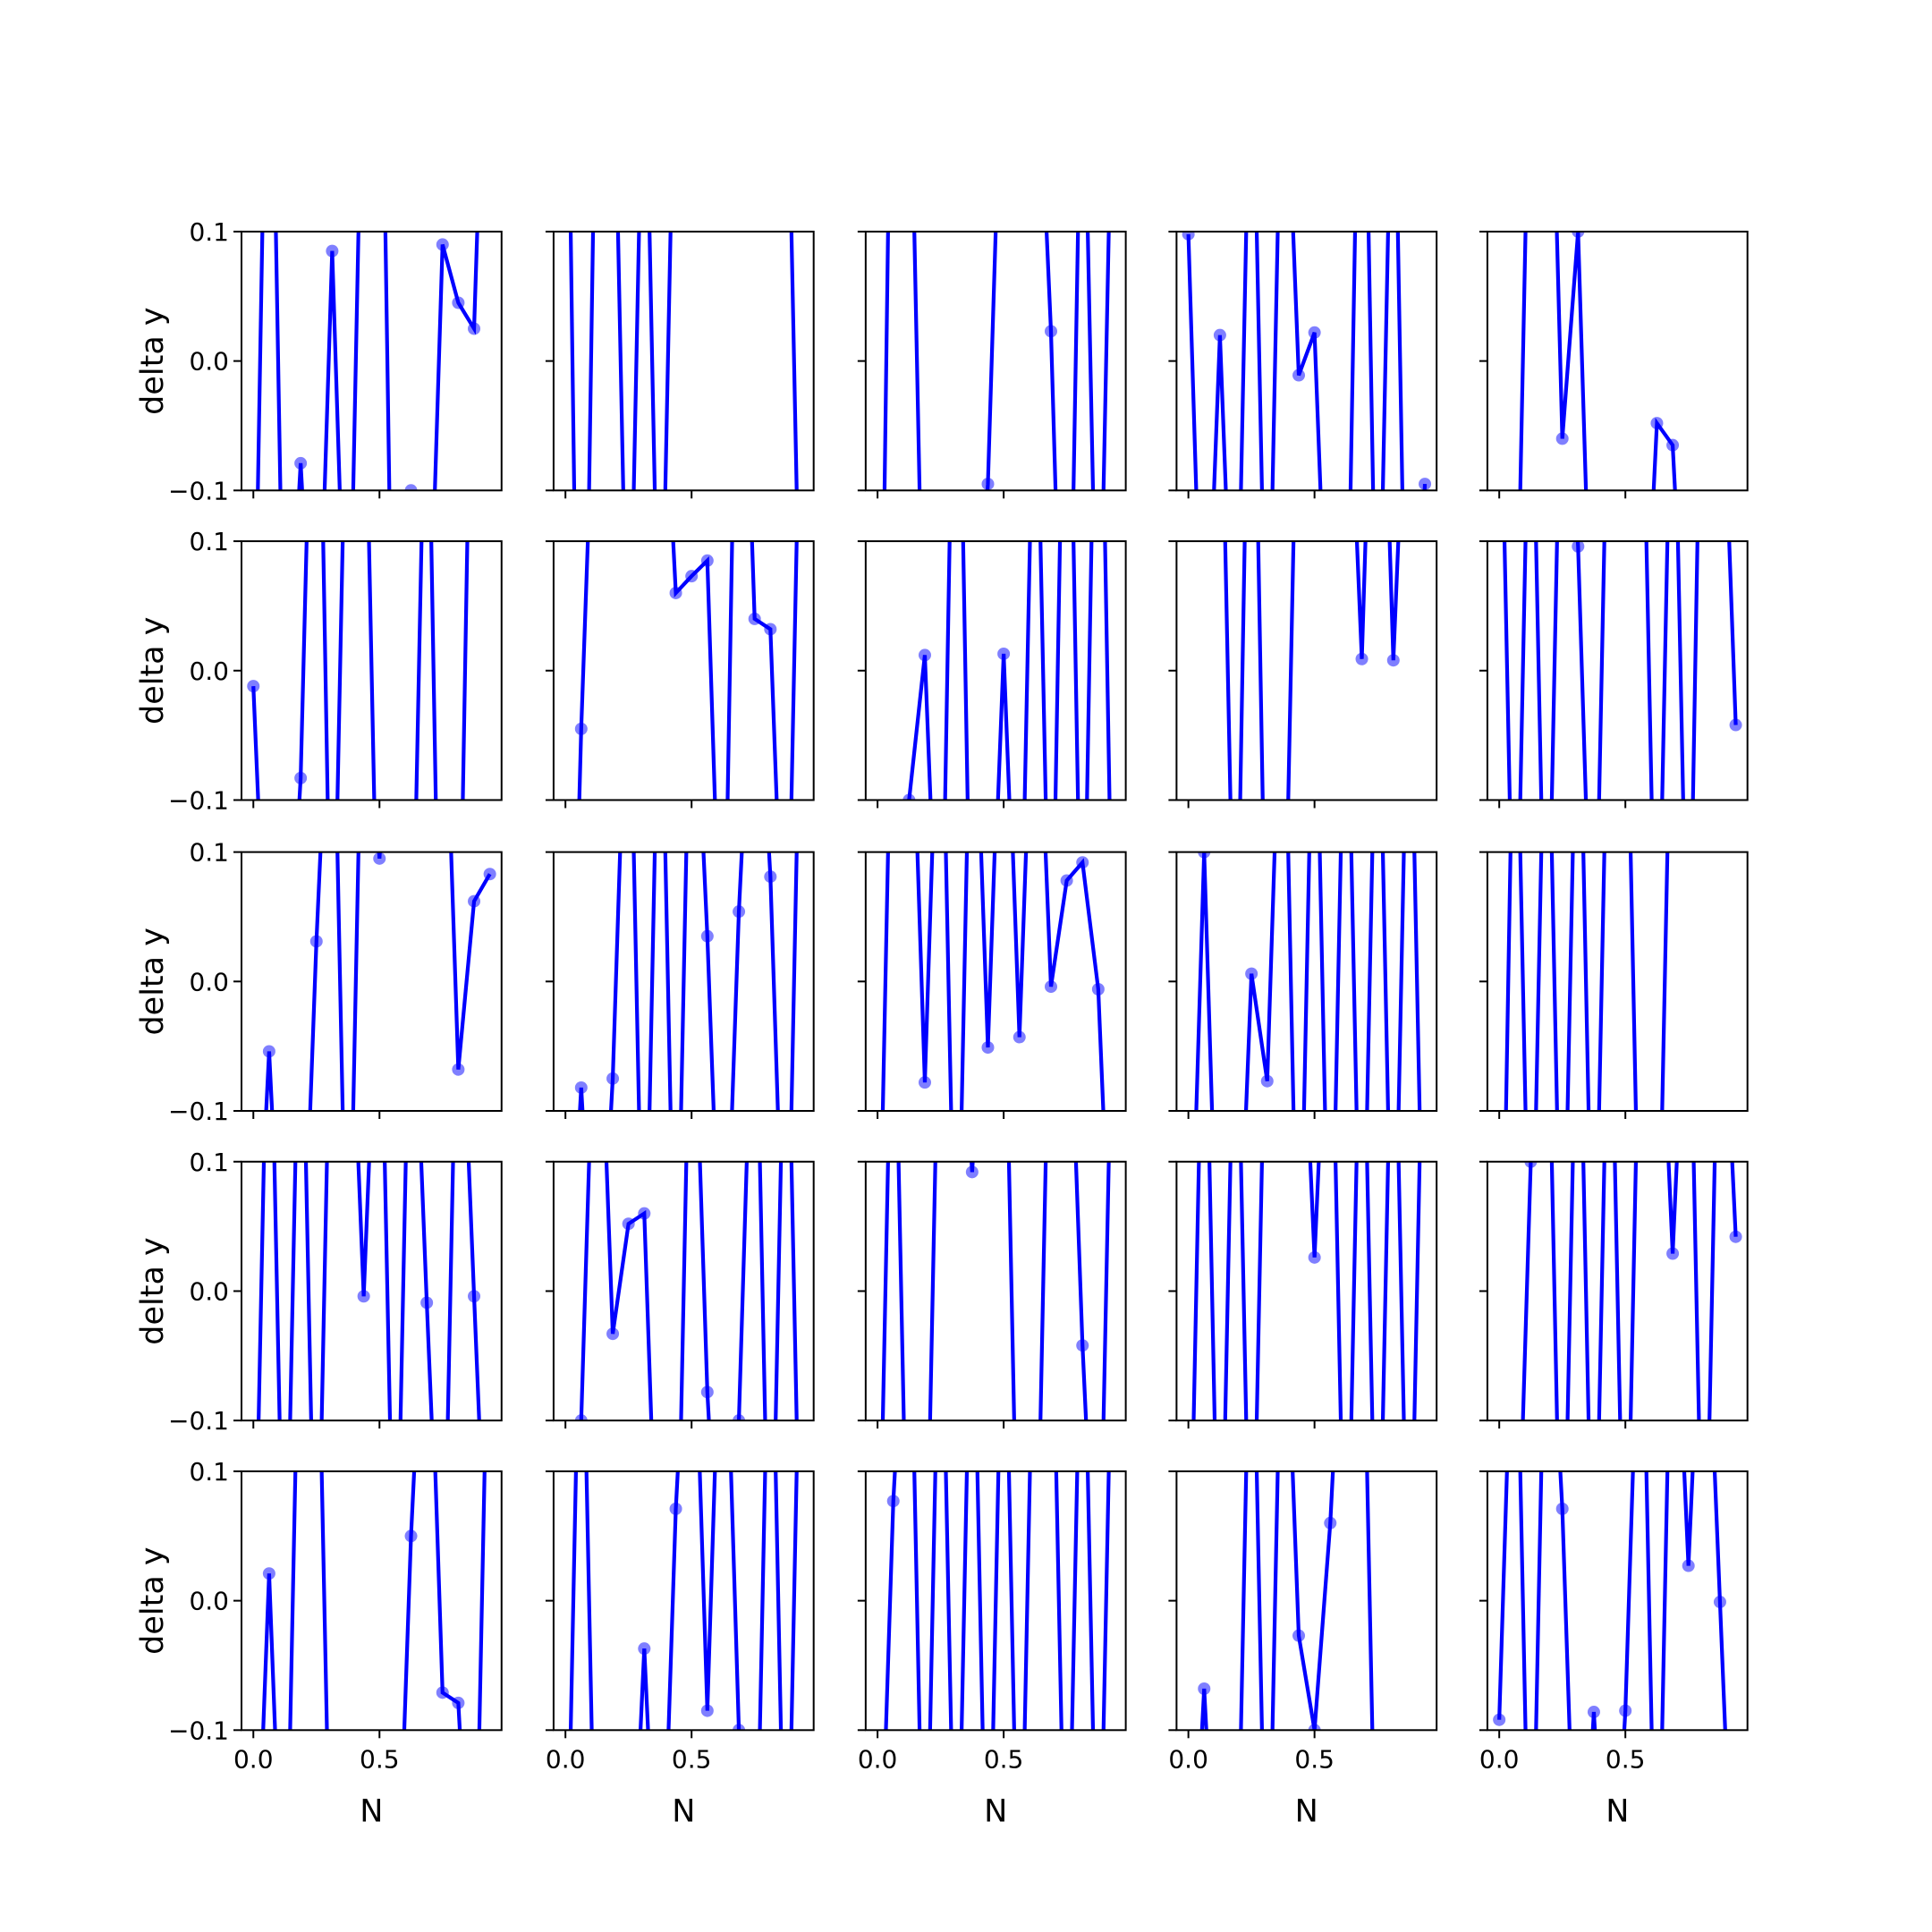  What do you see at coordinates (1617, 1811) in the screenshot?
I see `x-axis-label: N` at bounding box center [1617, 1811].